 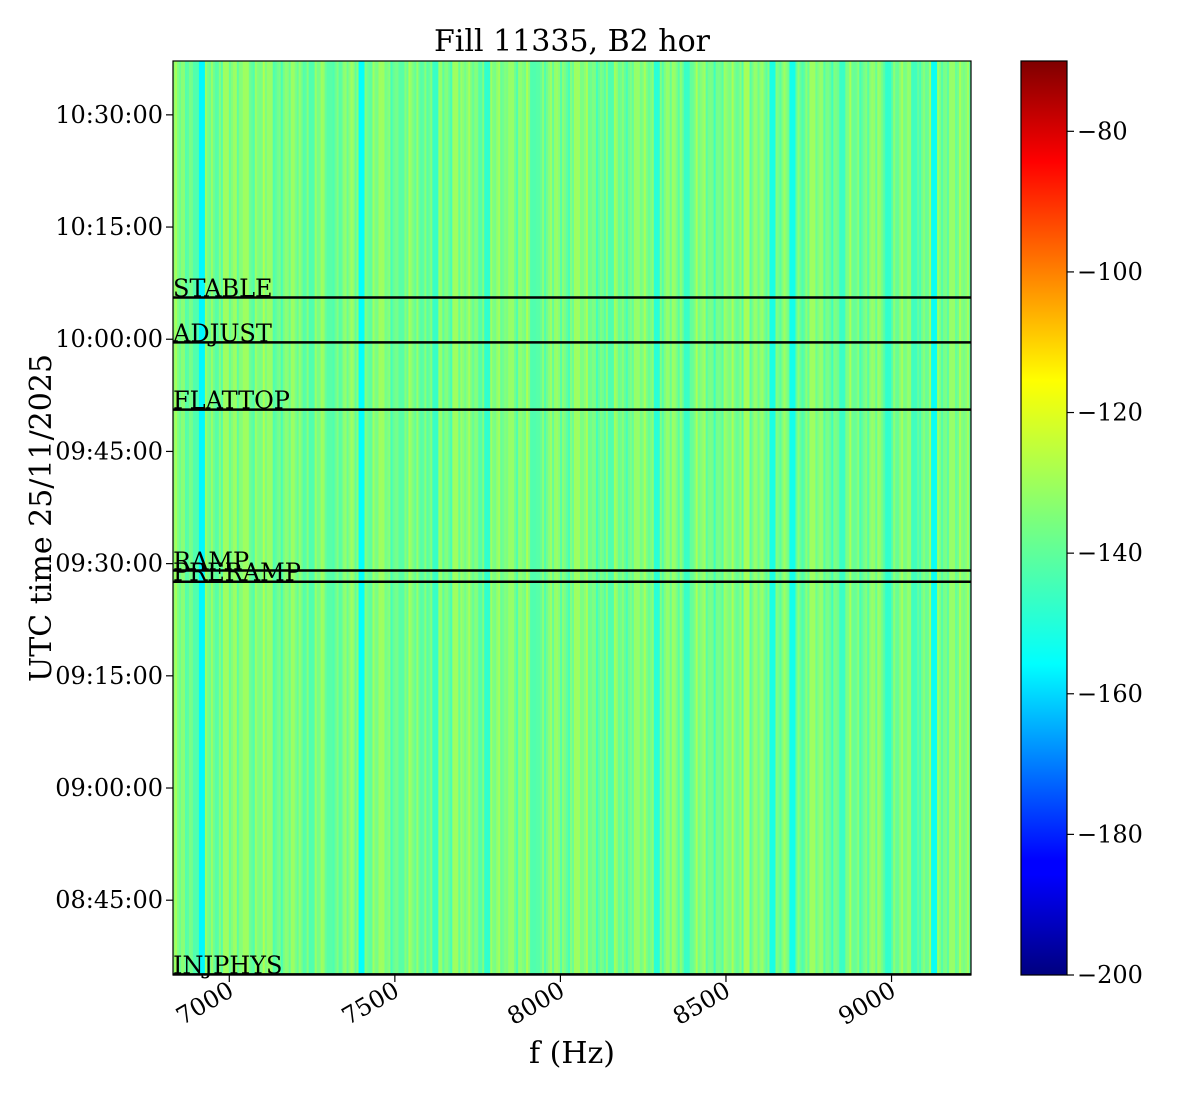 I want to click on event-label: ADJUST, so click(x=222, y=333).